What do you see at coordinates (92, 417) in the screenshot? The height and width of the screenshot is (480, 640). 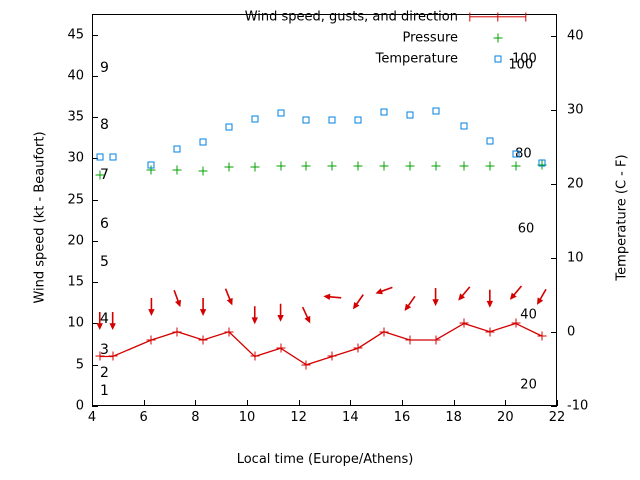 I see `x-tick-label: 4` at bounding box center [92, 417].